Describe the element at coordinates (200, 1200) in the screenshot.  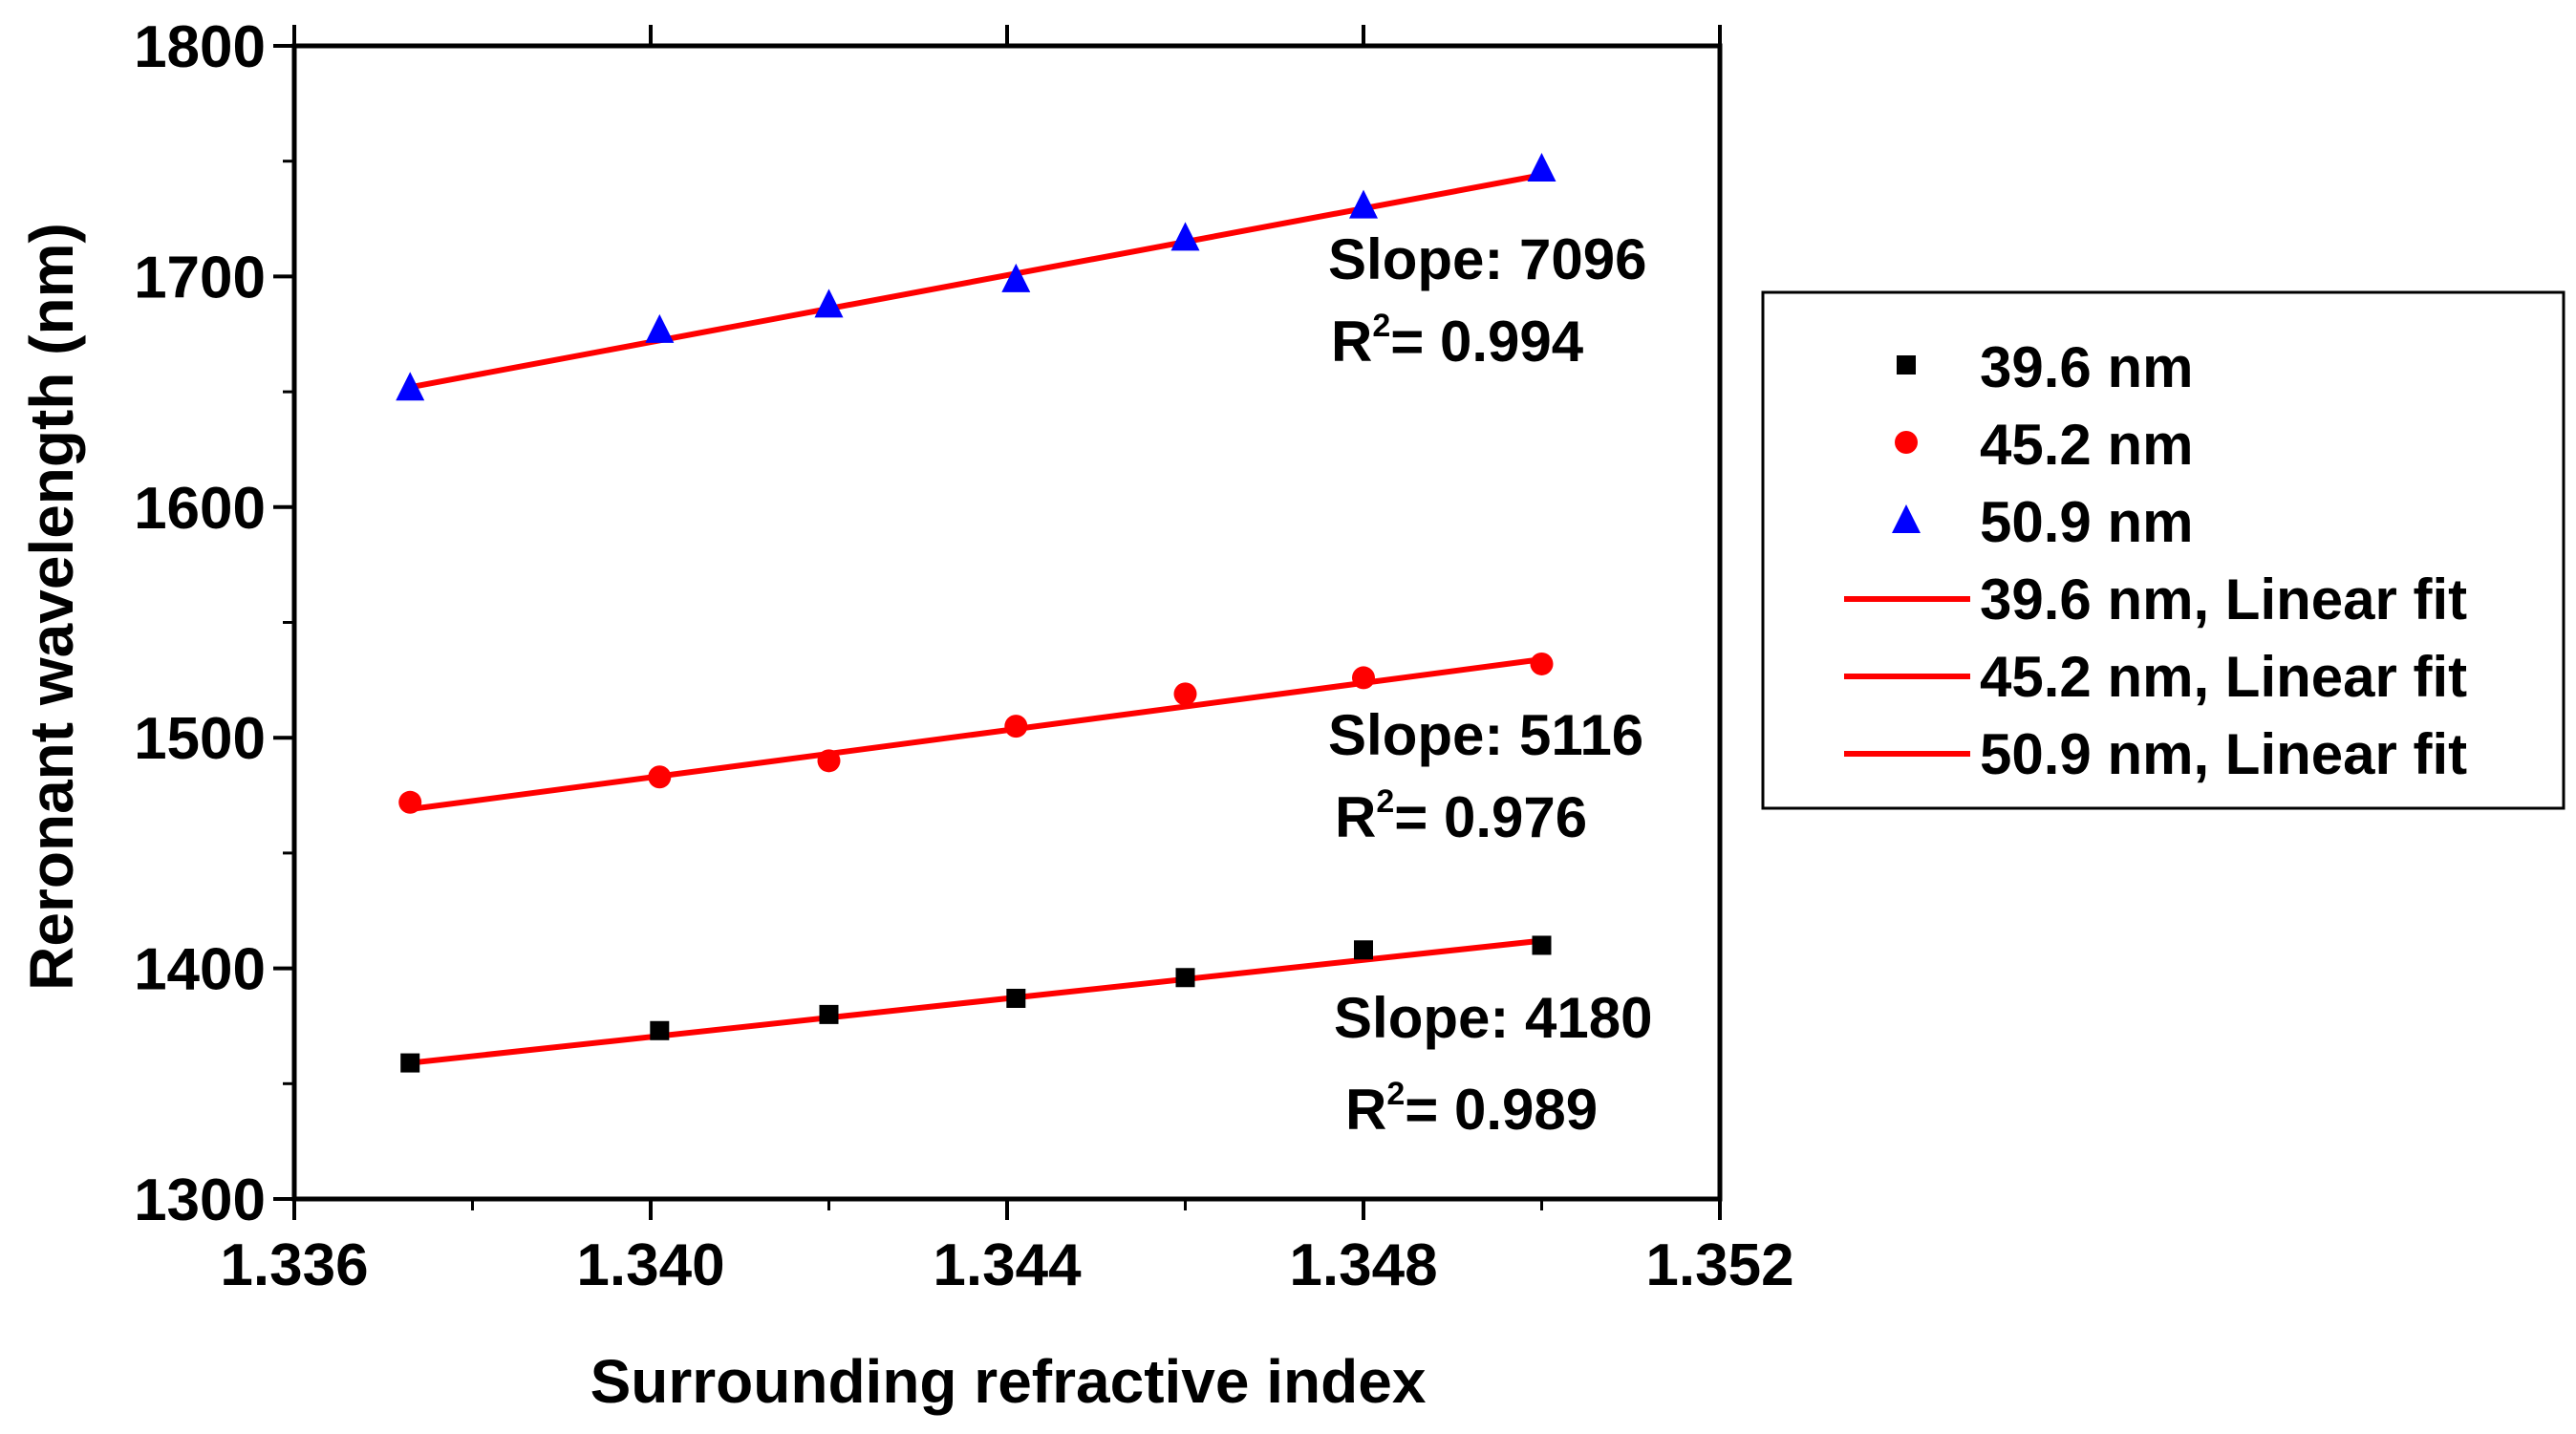
I see `y-tick-label: 1300` at that location.